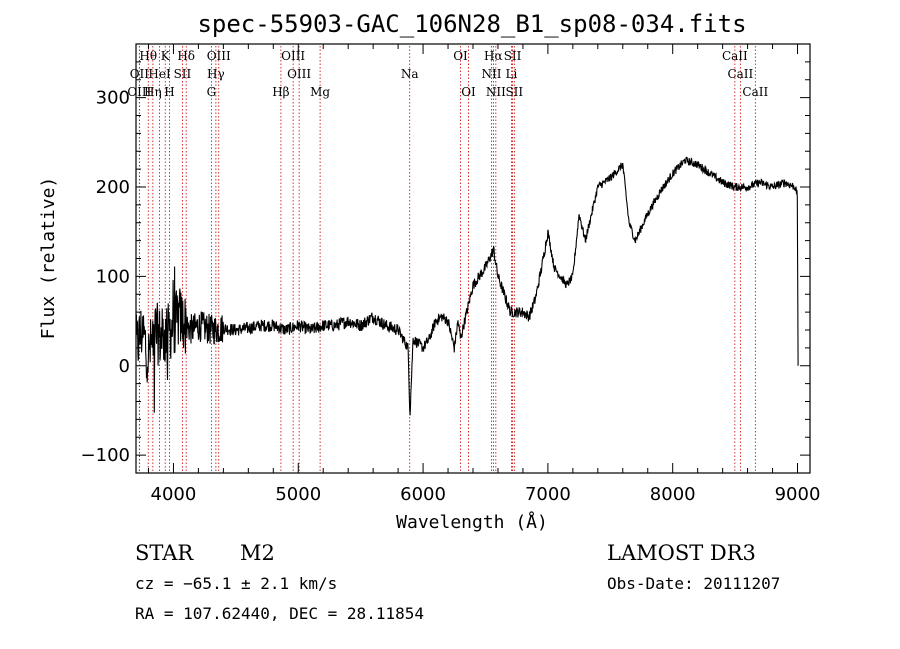 The image size is (900, 649). What do you see at coordinates (164, 553) in the screenshot?
I see `object-class: STAR` at bounding box center [164, 553].